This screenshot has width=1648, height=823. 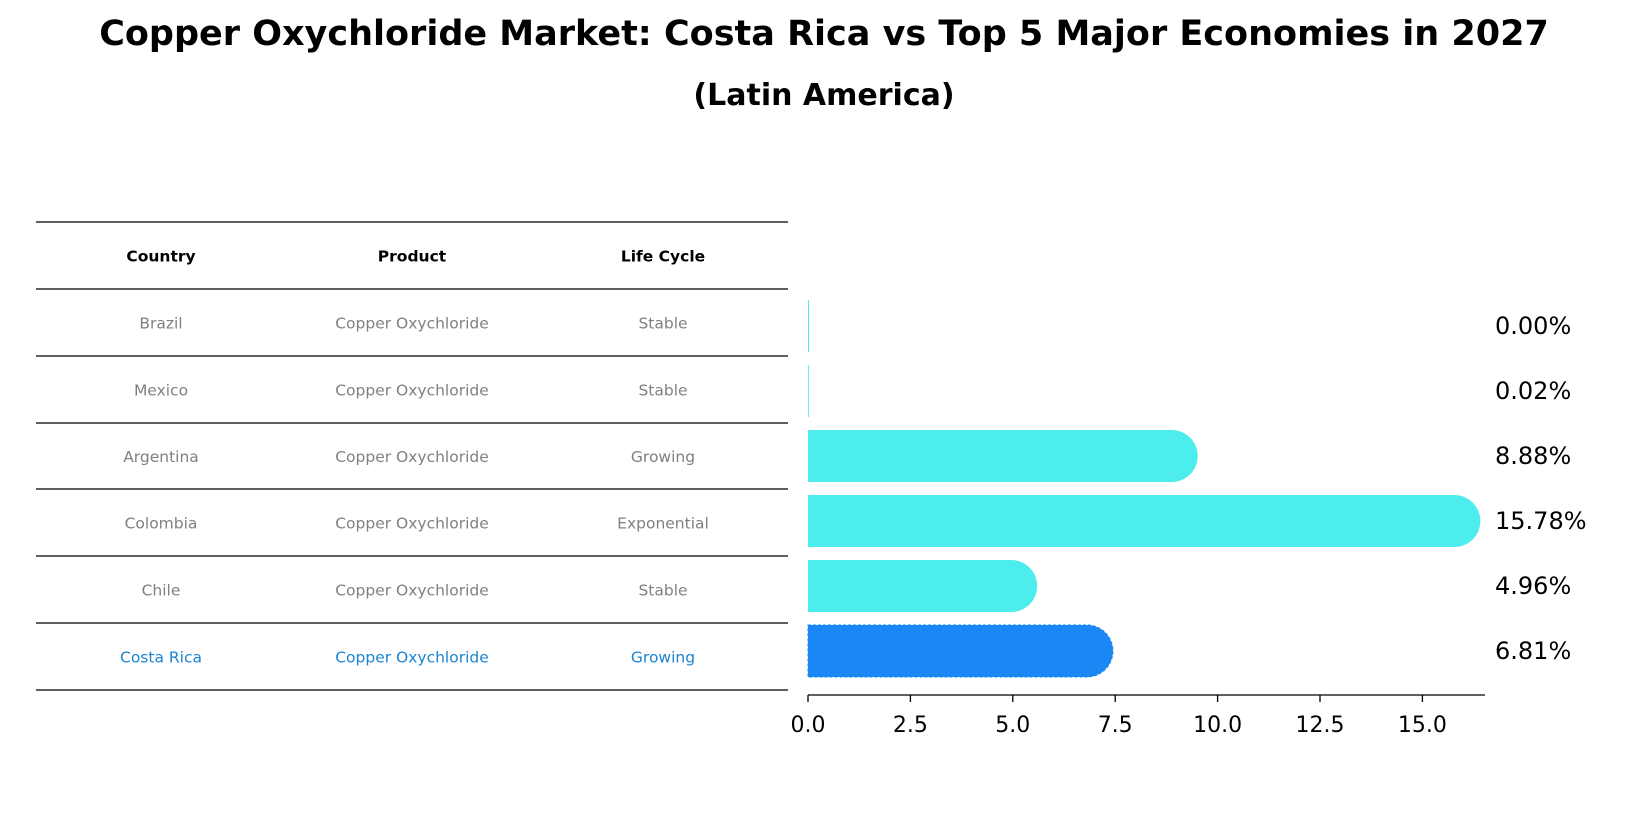 What do you see at coordinates (1144, 521) in the screenshot?
I see `bar-colombia` at bounding box center [1144, 521].